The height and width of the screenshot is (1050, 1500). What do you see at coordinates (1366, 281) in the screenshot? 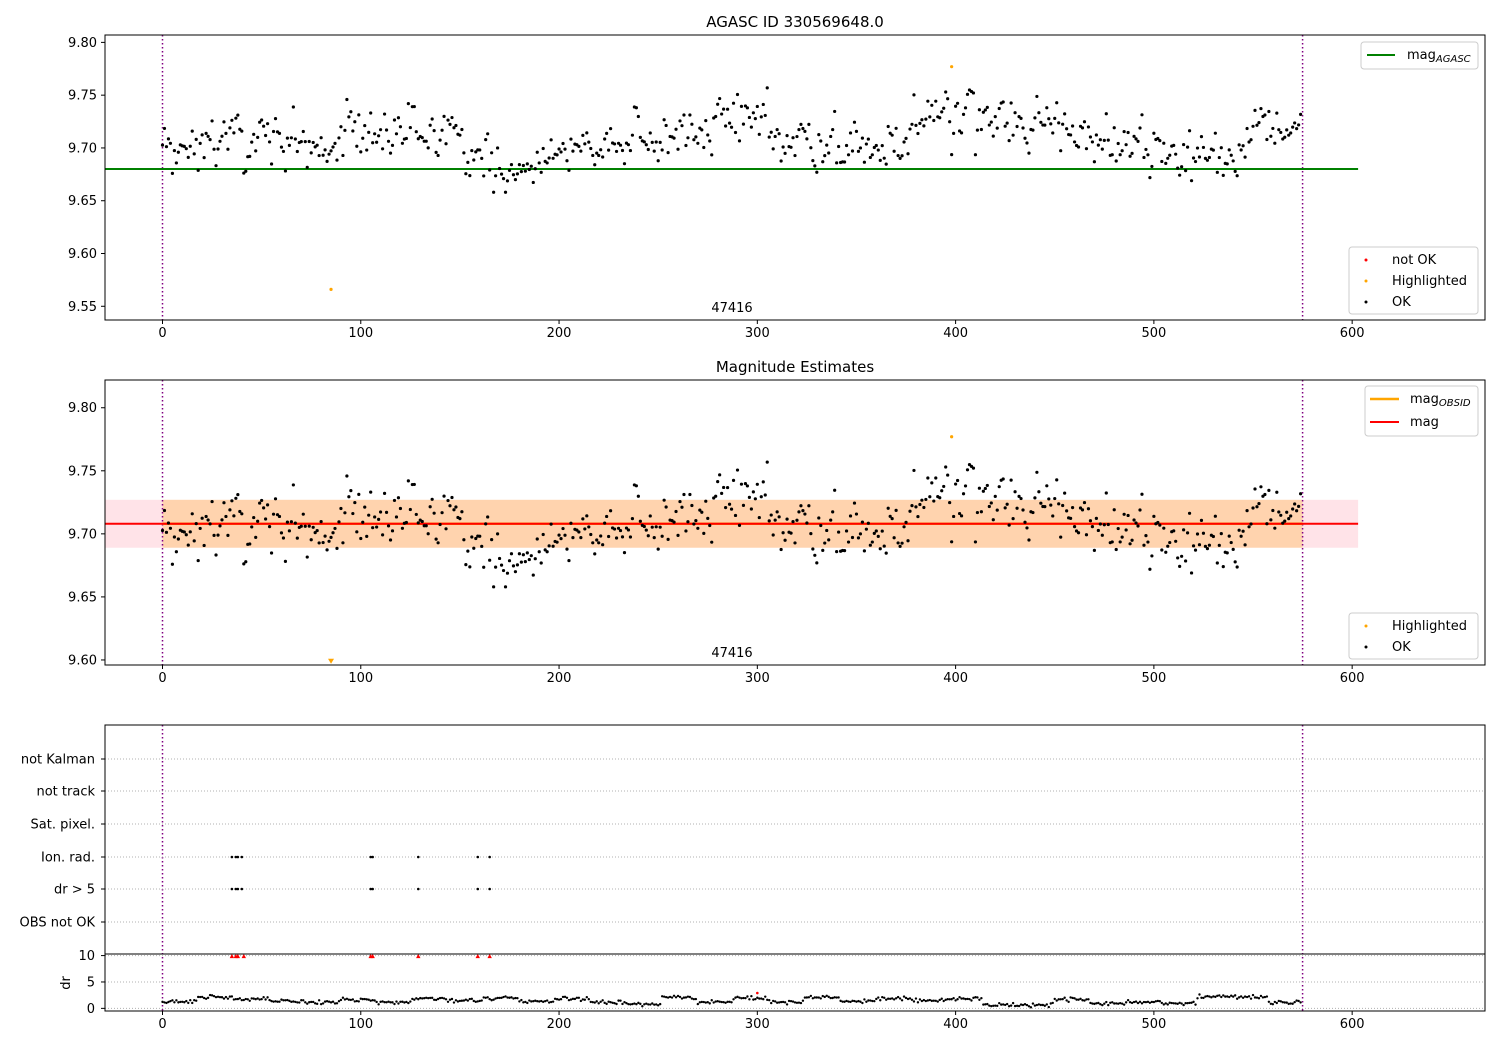
I see `panel1-legend-highlighted-swatch` at bounding box center [1366, 281].